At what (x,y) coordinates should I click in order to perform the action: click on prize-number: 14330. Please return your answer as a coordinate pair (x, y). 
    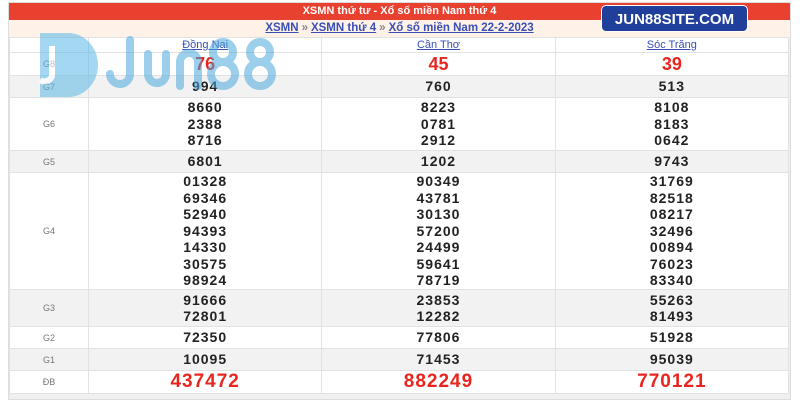
    Looking at the image, I should click on (205, 247).